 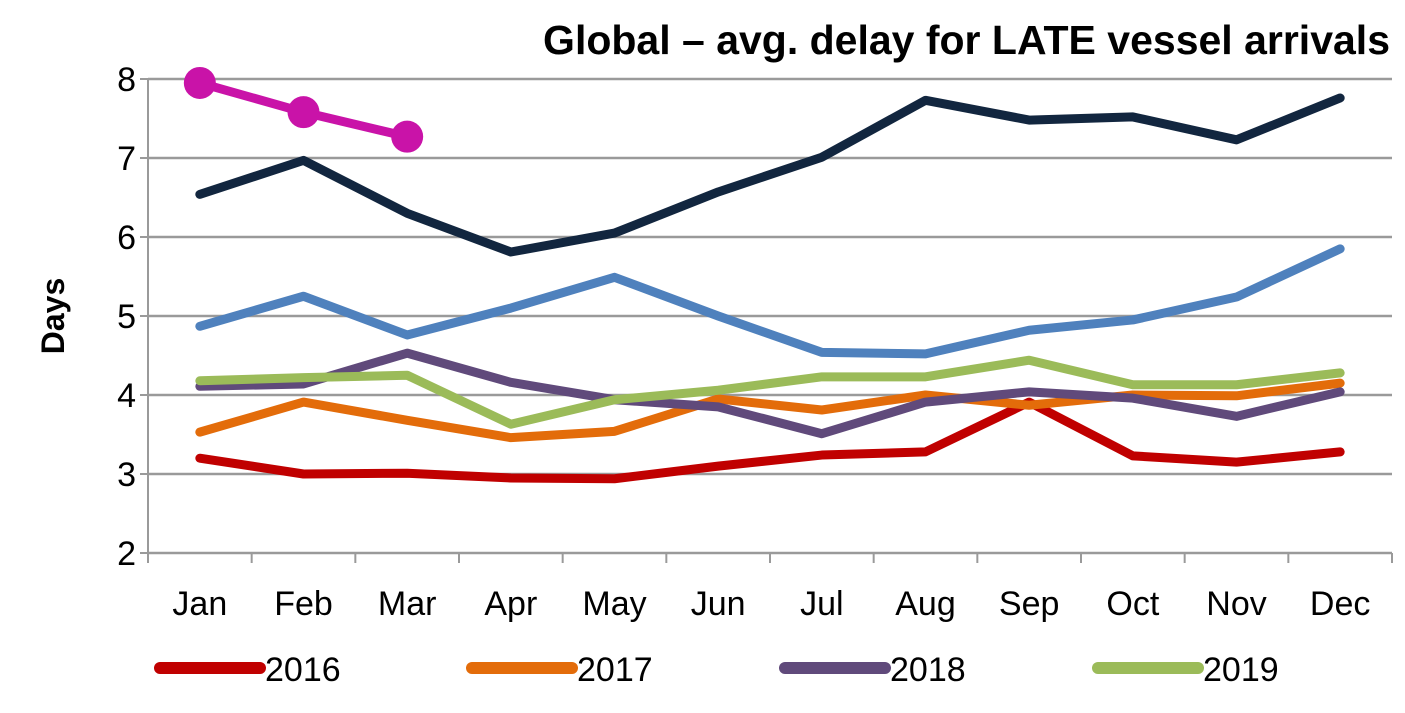 What do you see at coordinates (126, 475) in the screenshot?
I see `y-tick-label: 3` at bounding box center [126, 475].